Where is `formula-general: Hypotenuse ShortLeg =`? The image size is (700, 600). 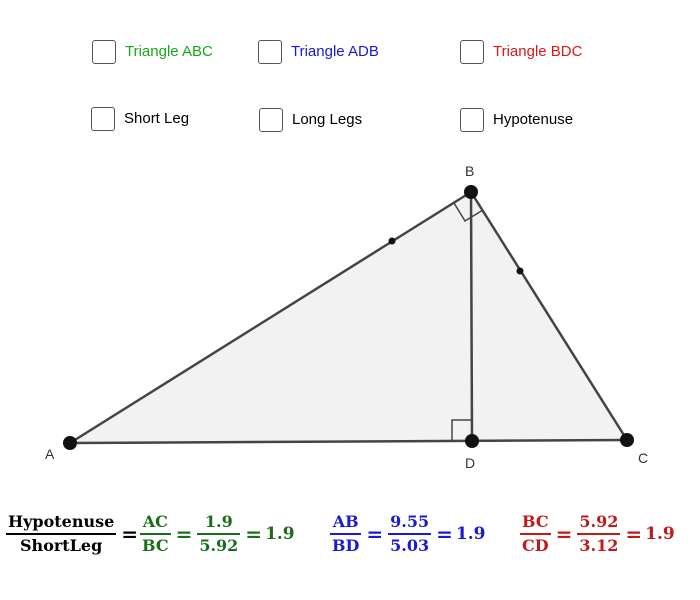
formula-general: Hypotenuse ShortLeg = is located at coordinates (72, 534).